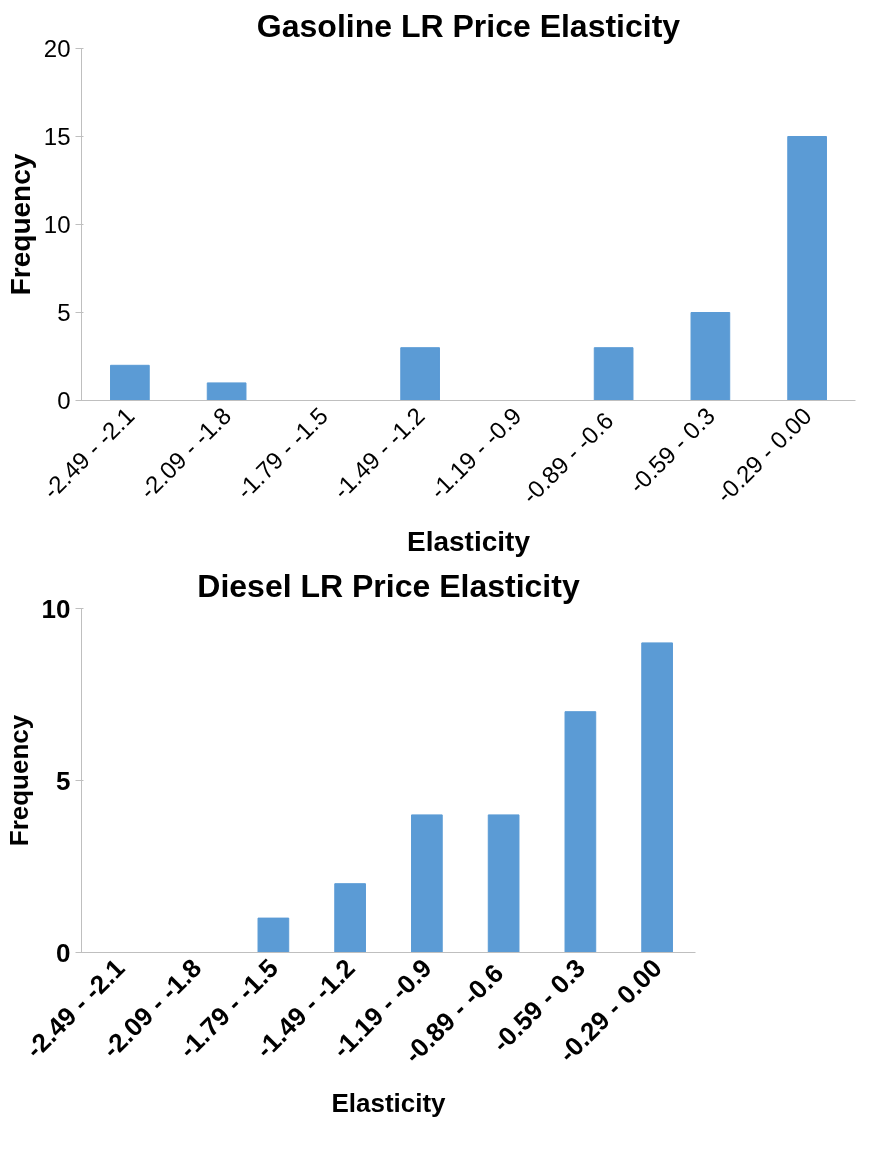 The width and height of the screenshot is (884, 1155). I want to click on chart-title: Gasoline LR Price Elasticity, so click(468, 25).